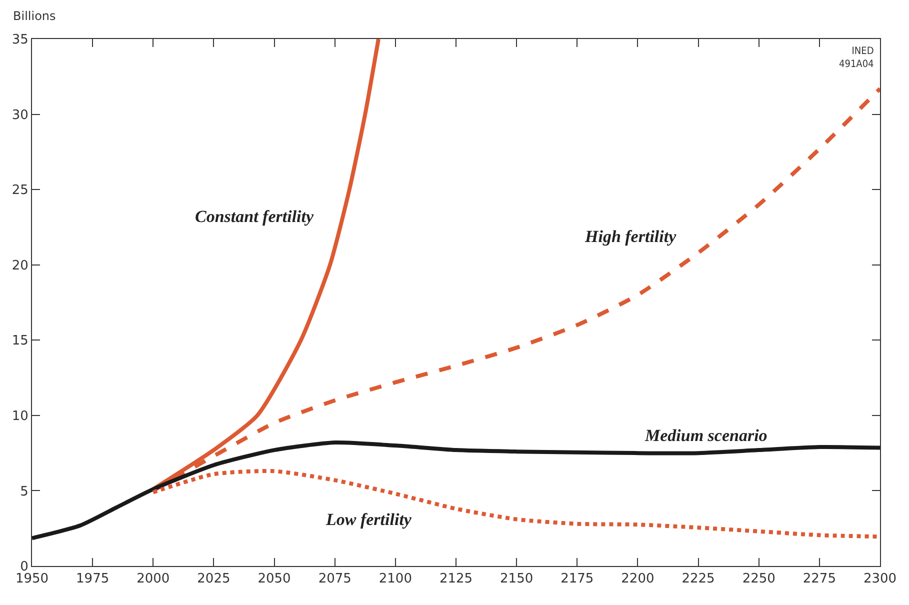  Describe the element at coordinates (630, 236) in the screenshot. I see `series-label: High fertility` at that location.